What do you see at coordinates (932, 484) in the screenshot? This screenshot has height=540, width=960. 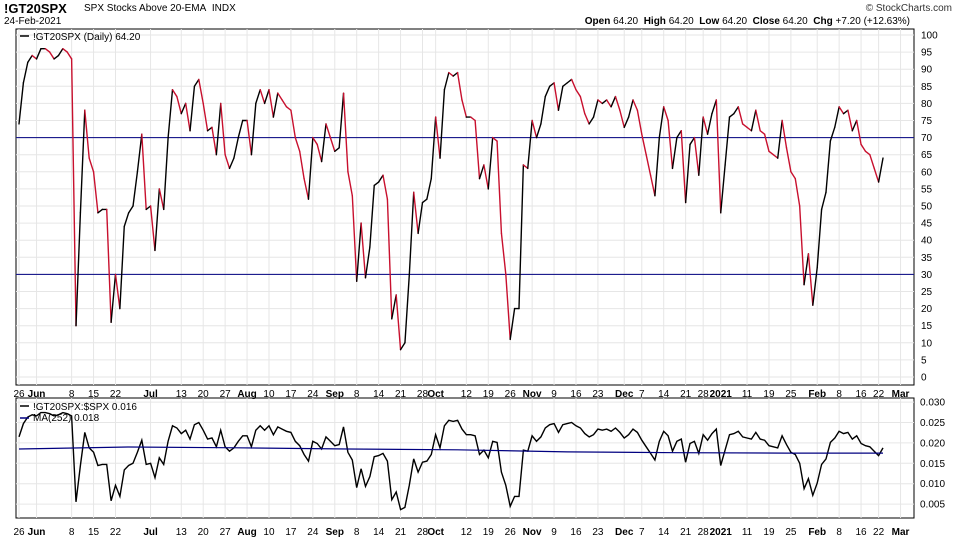 I see `y-tick-label: 0.010` at bounding box center [932, 484].